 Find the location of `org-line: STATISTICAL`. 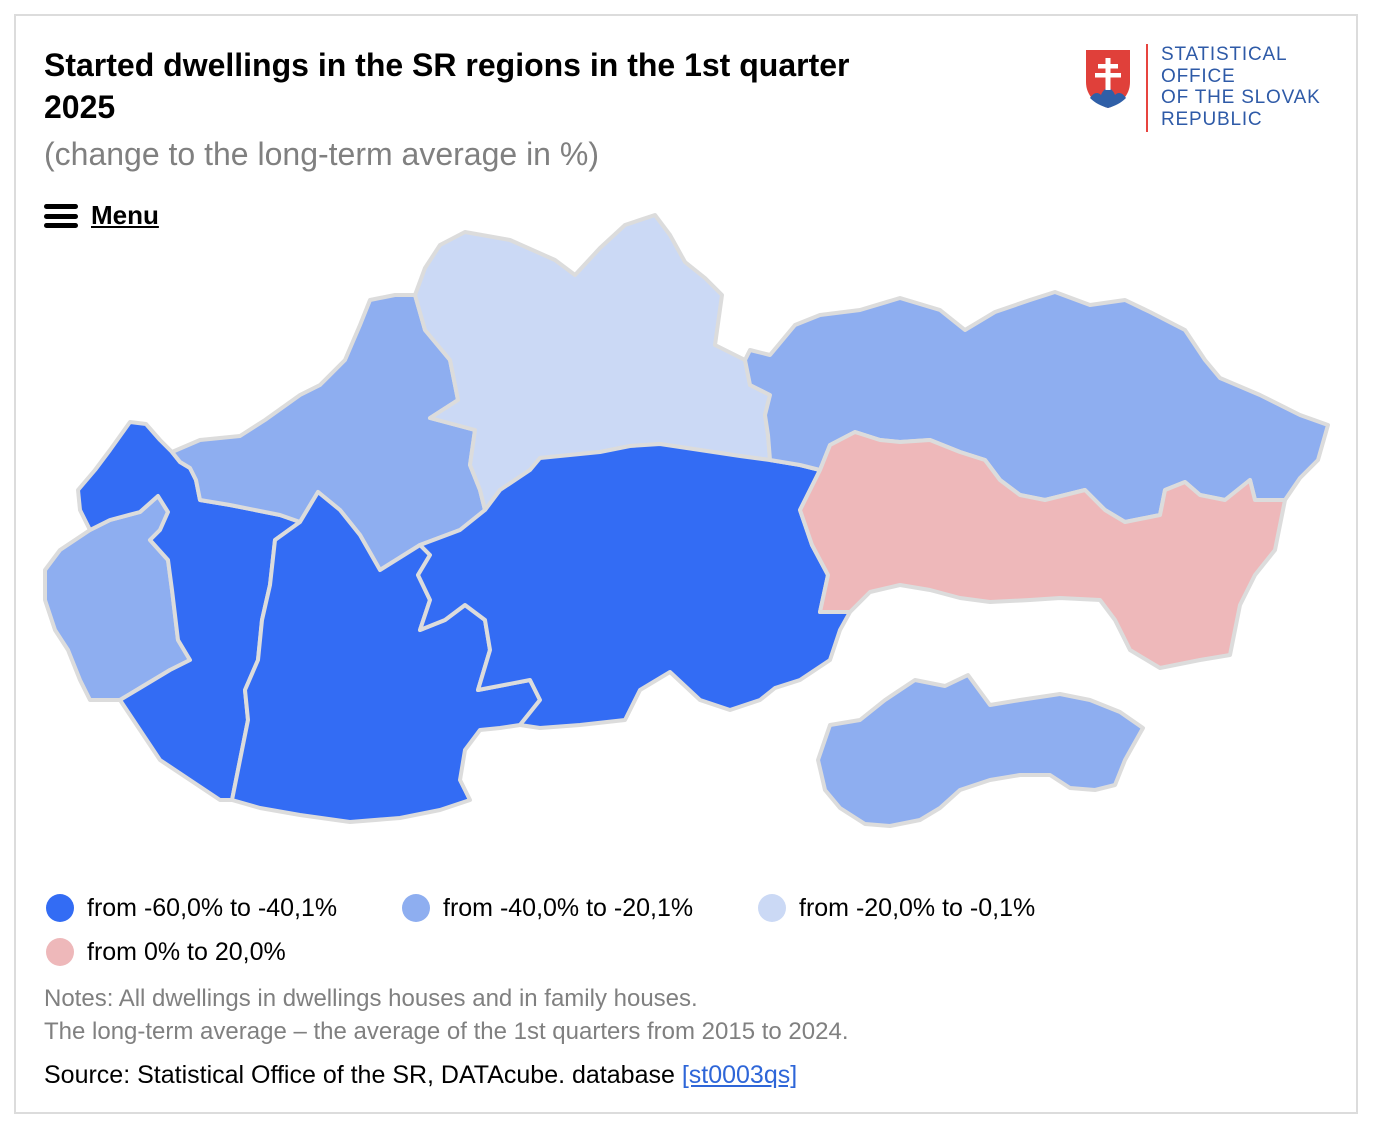

org-line: STATISTICAL is located at coordinates (1224, 54).